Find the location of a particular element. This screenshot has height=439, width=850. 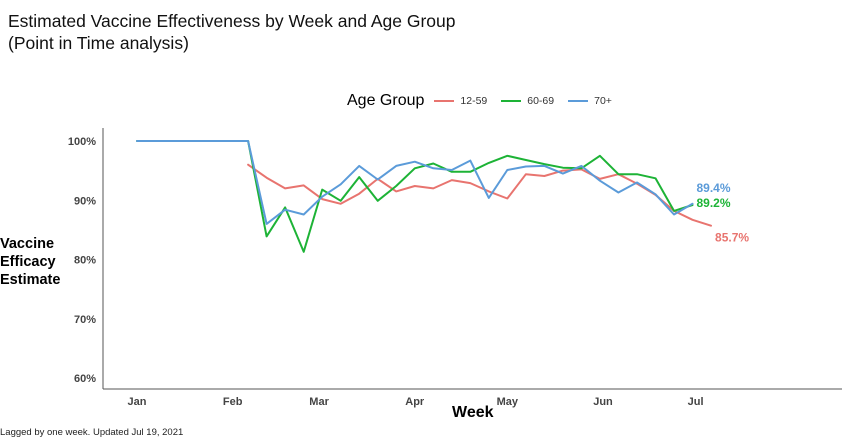

legend-item-12-59: 12-59 is located at coordinates (460, 101).